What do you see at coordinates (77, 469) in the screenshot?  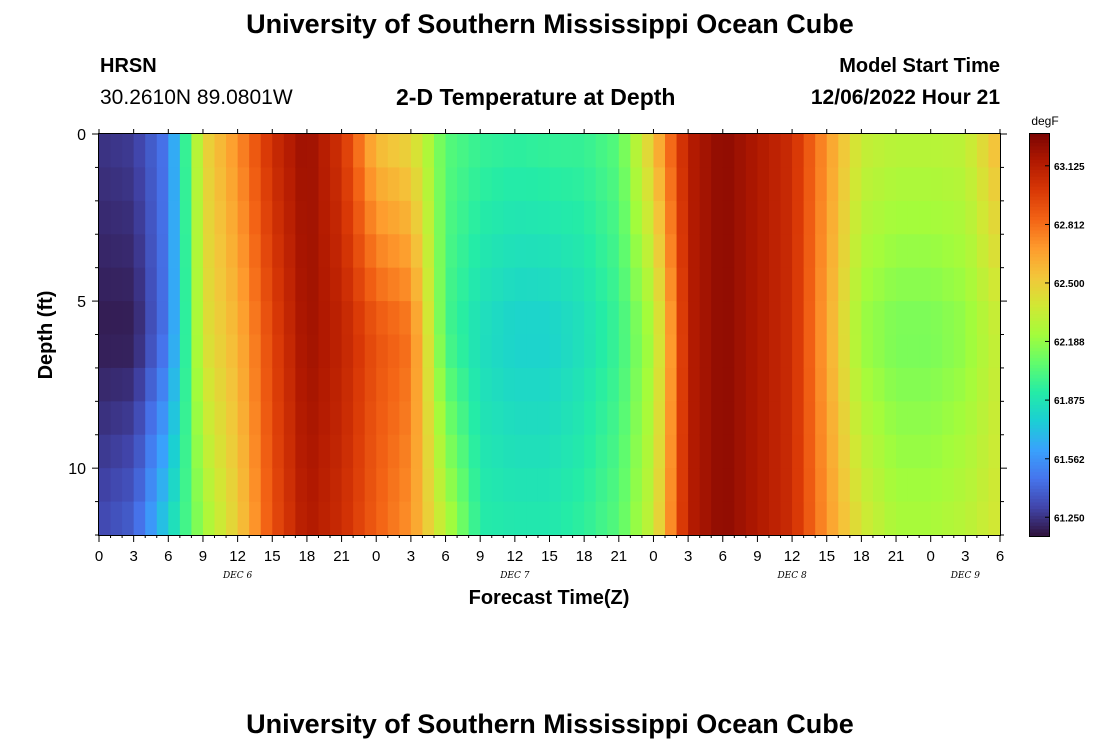 I see `y-tick-label: 10` at bounding box center [77, 469].